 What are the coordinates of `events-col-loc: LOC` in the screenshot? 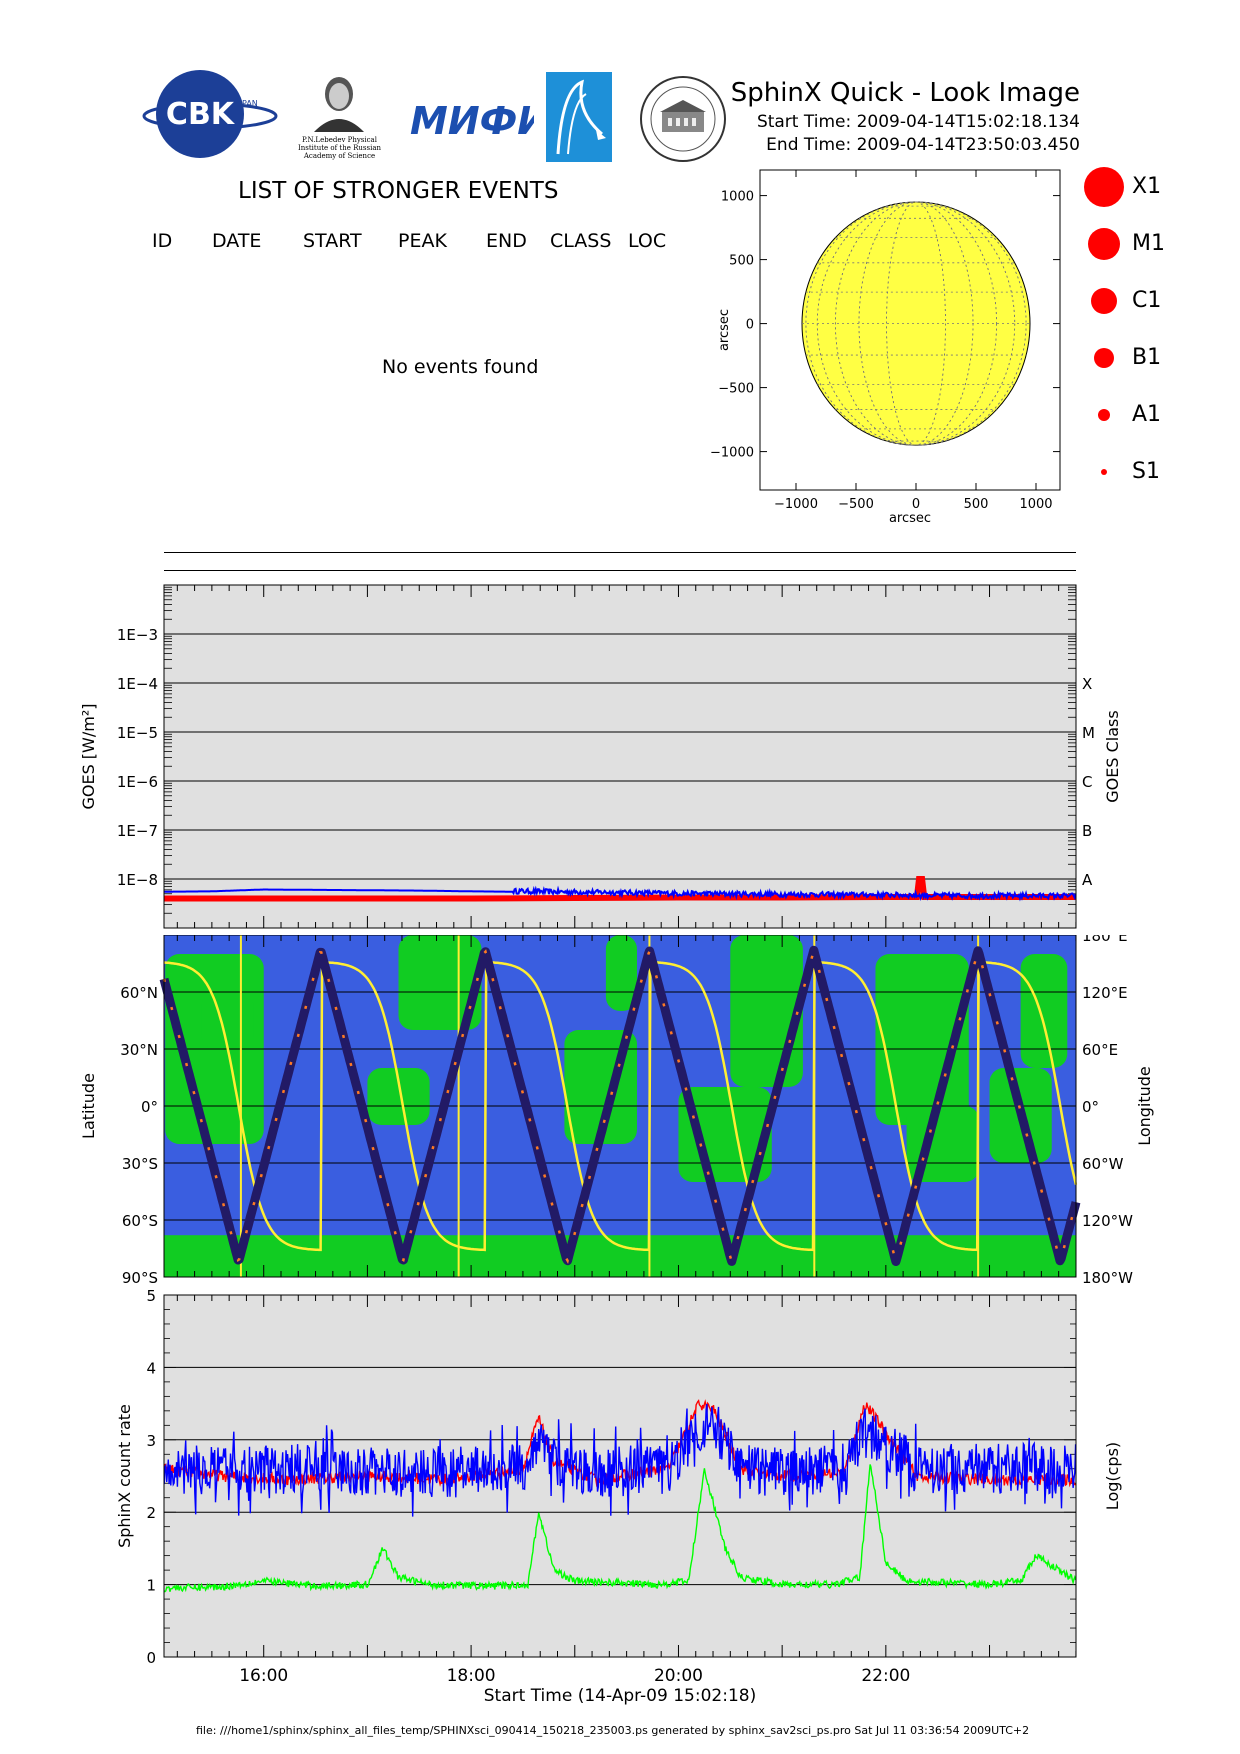 It's located at (647, 241).